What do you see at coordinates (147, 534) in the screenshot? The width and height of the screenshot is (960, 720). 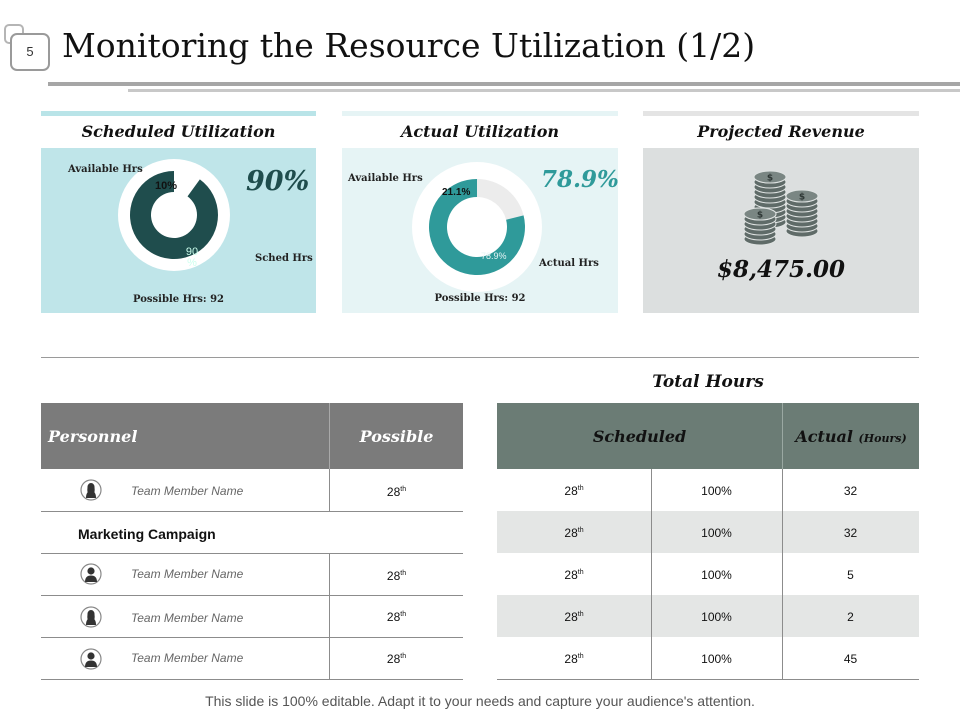 I see `section-label: Marketing Campaign` at bounding box center [147, 534].